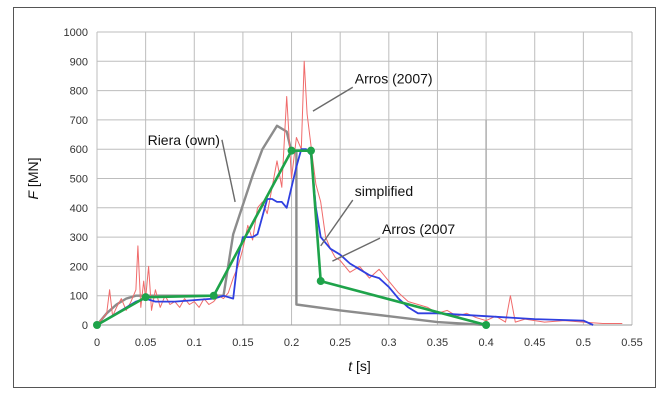 This screenshot has height=396, width=669. I want to click on y-tick-label: 100, so click(79, 297).